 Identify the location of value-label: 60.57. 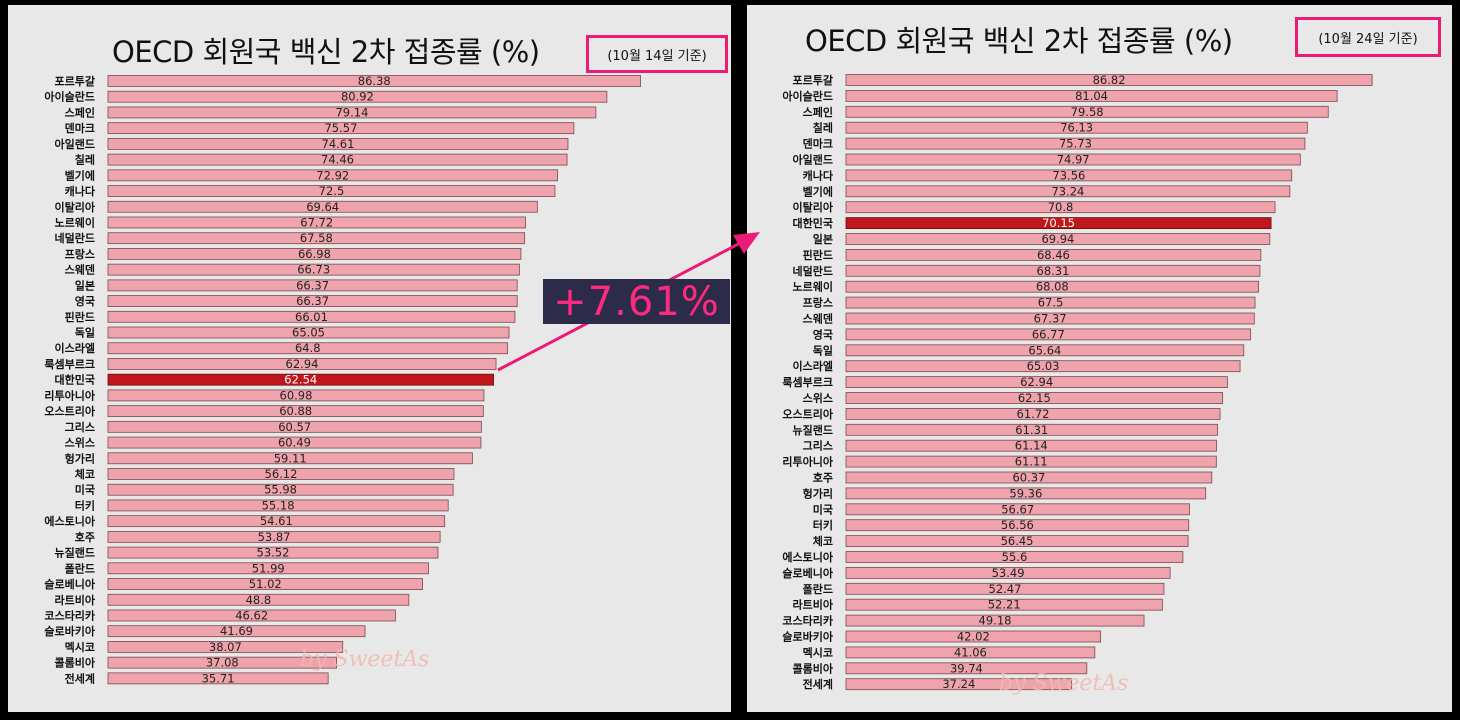
(294, 427).